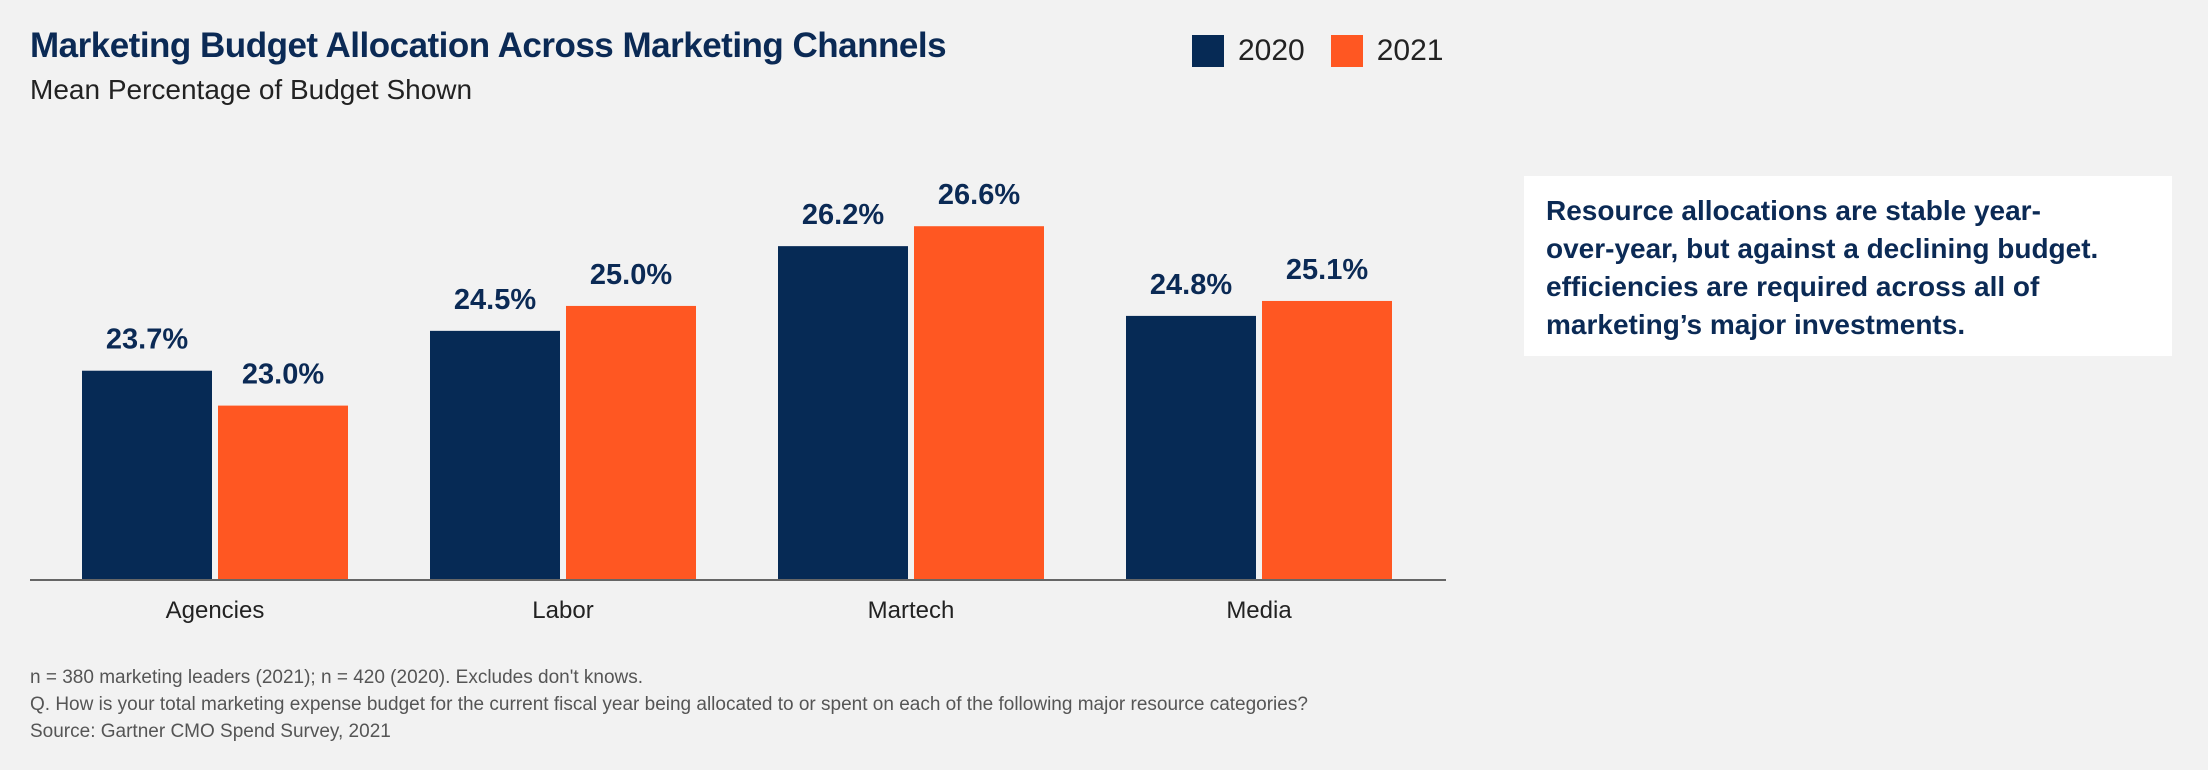 The height and width of the screenshot is (770, 2208). I want to click on legend-item-2021: 2021, so click(1387, 51).